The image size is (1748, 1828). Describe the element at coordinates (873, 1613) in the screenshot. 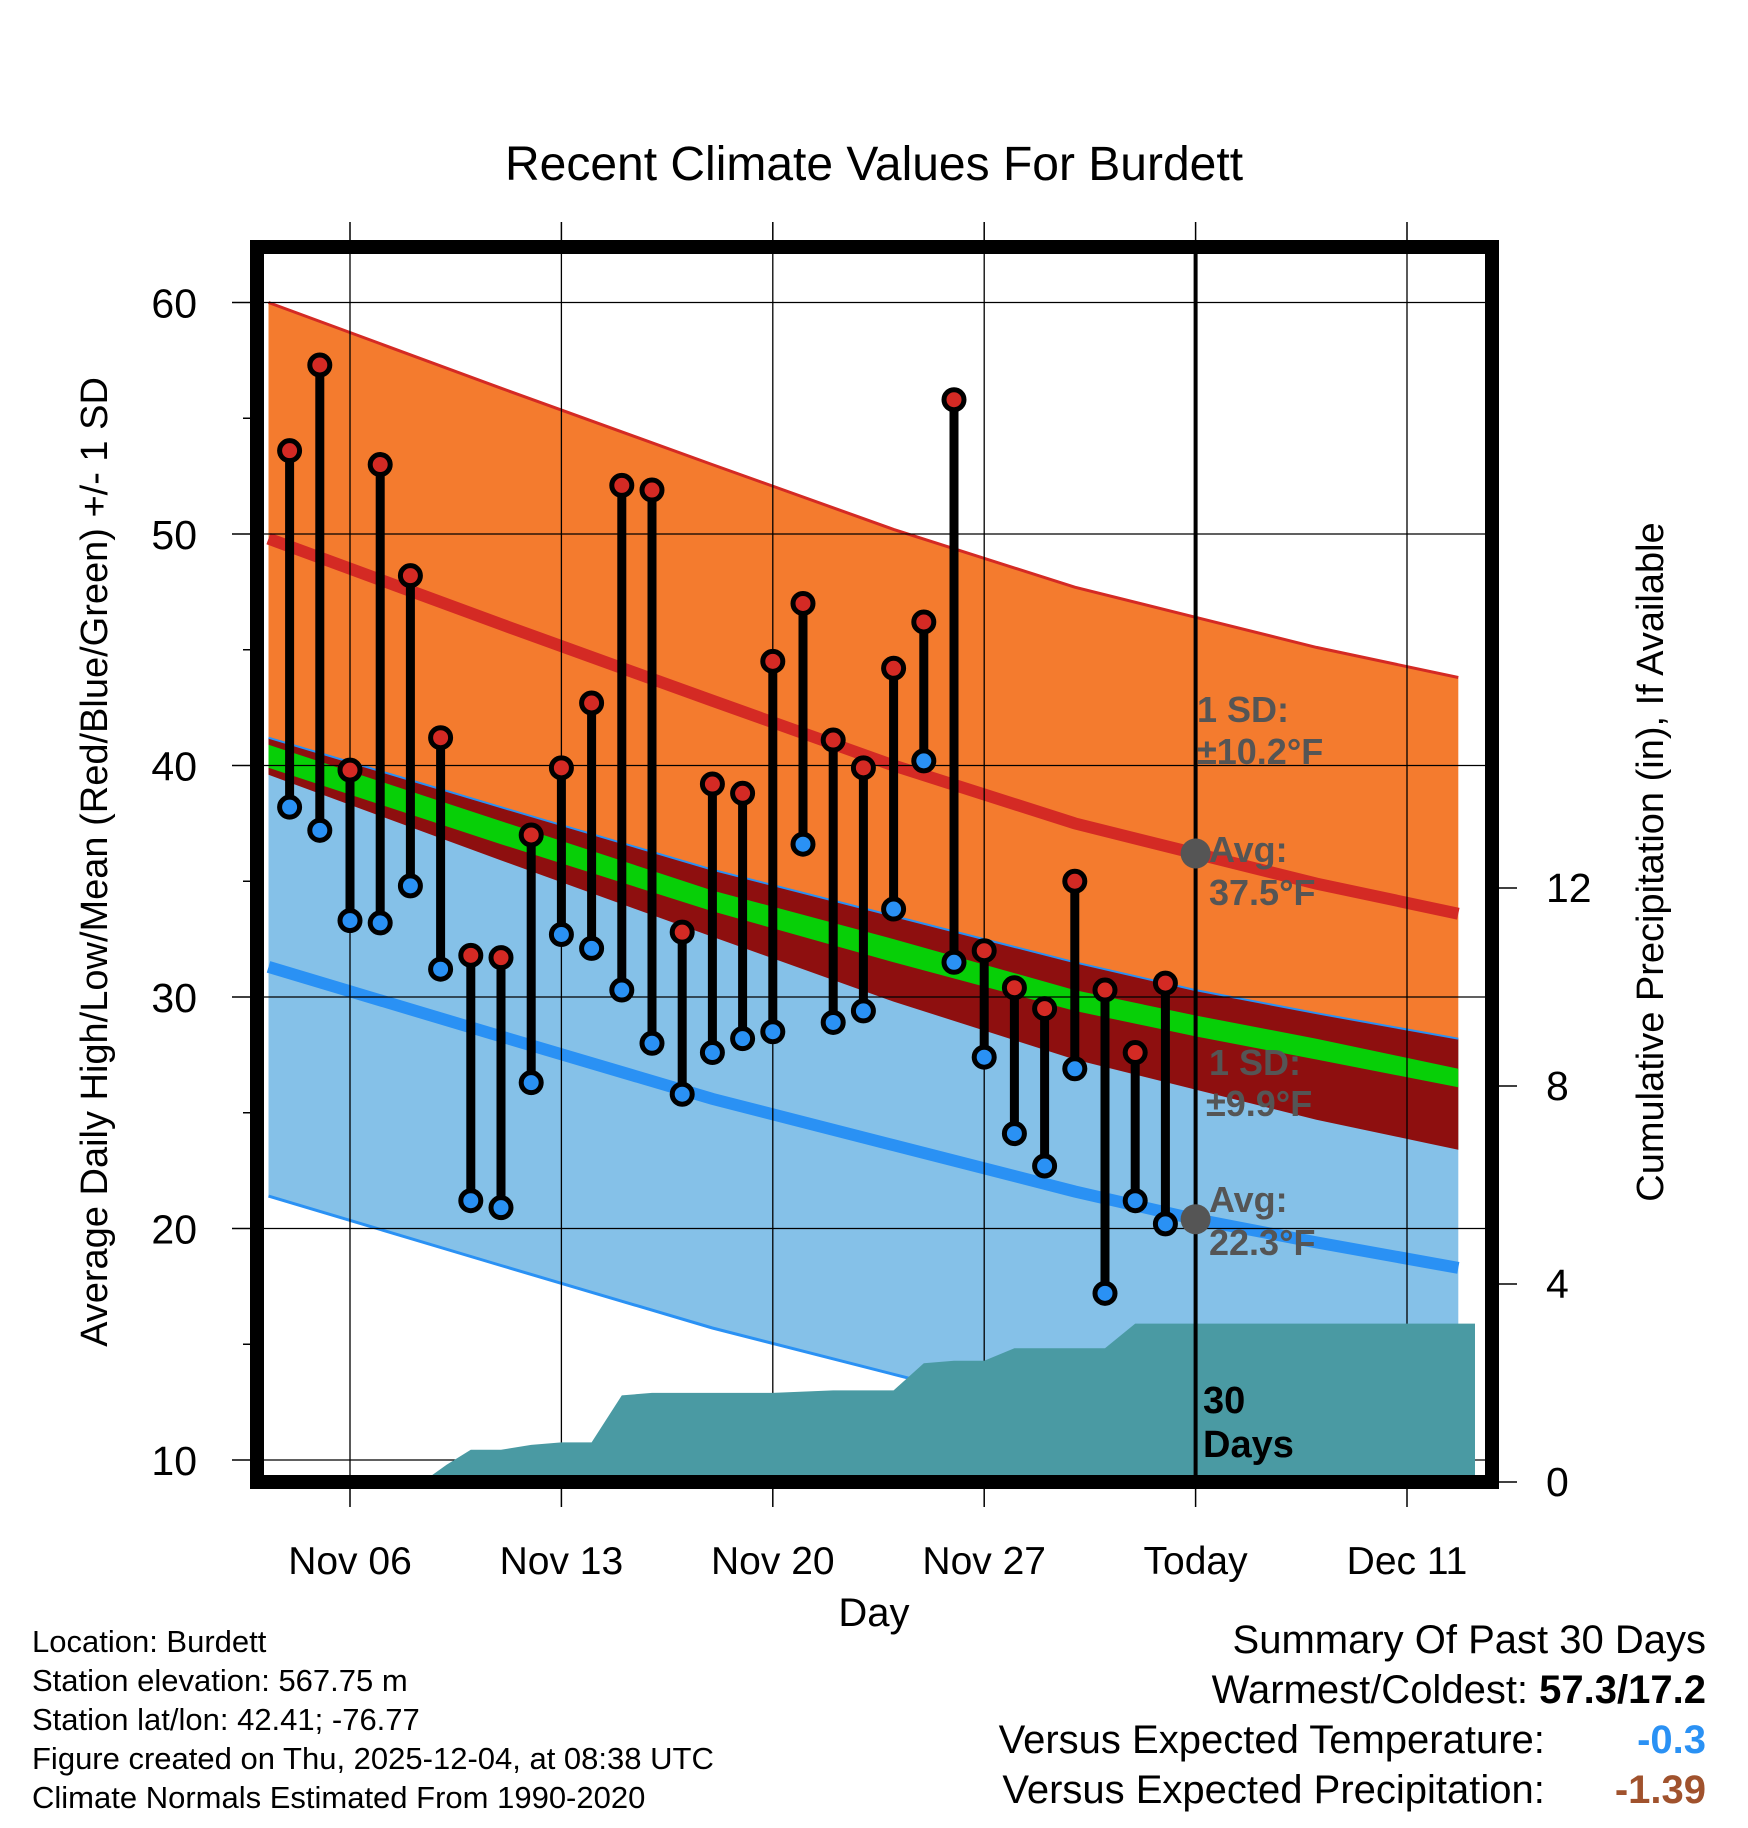

I see `x-axis-label: Day` at that location.